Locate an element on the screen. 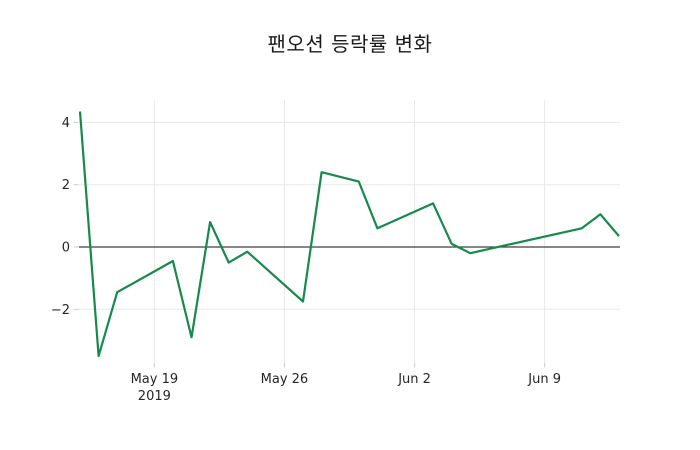 This screenshot has width=700, height=450. x-tick-label: Jun 2 is located at coordinates (414, 379).